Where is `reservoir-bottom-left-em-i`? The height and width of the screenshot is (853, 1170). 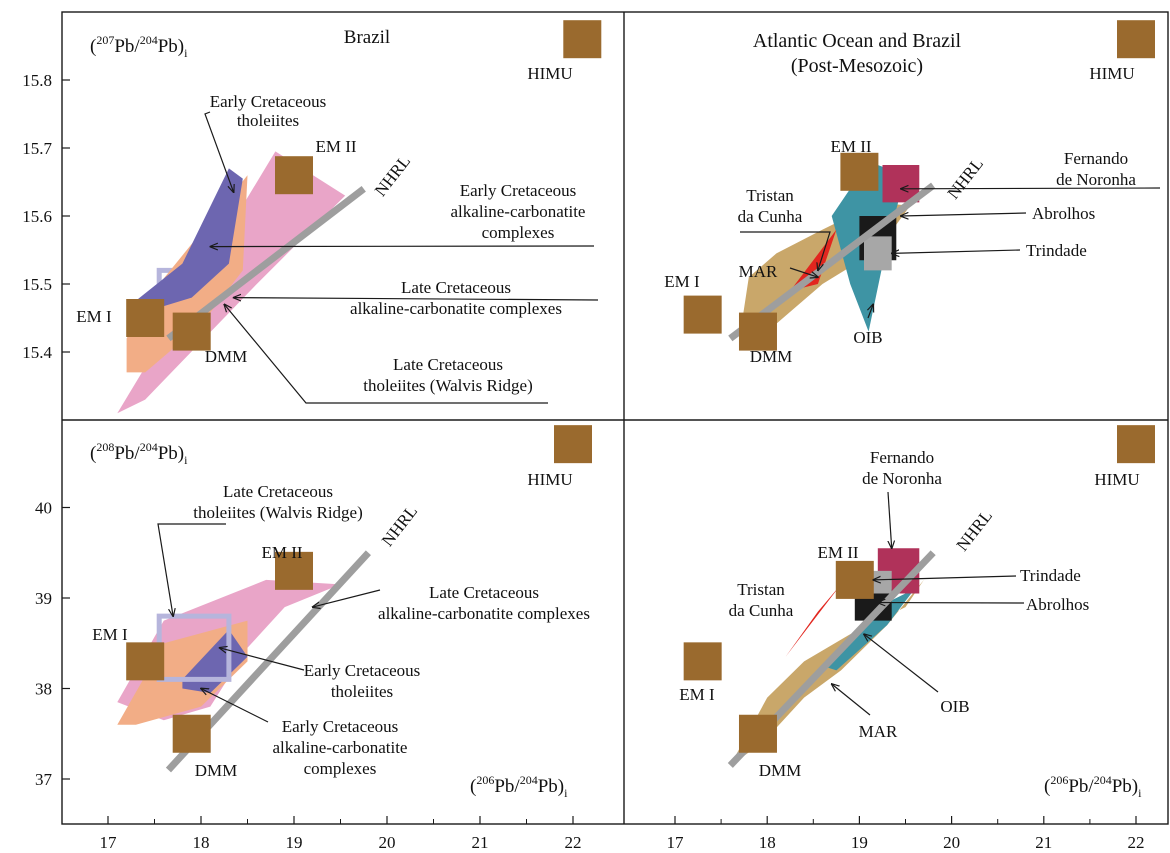
reservoir-bottom-left-em-i is located at coordinates (145, 661).